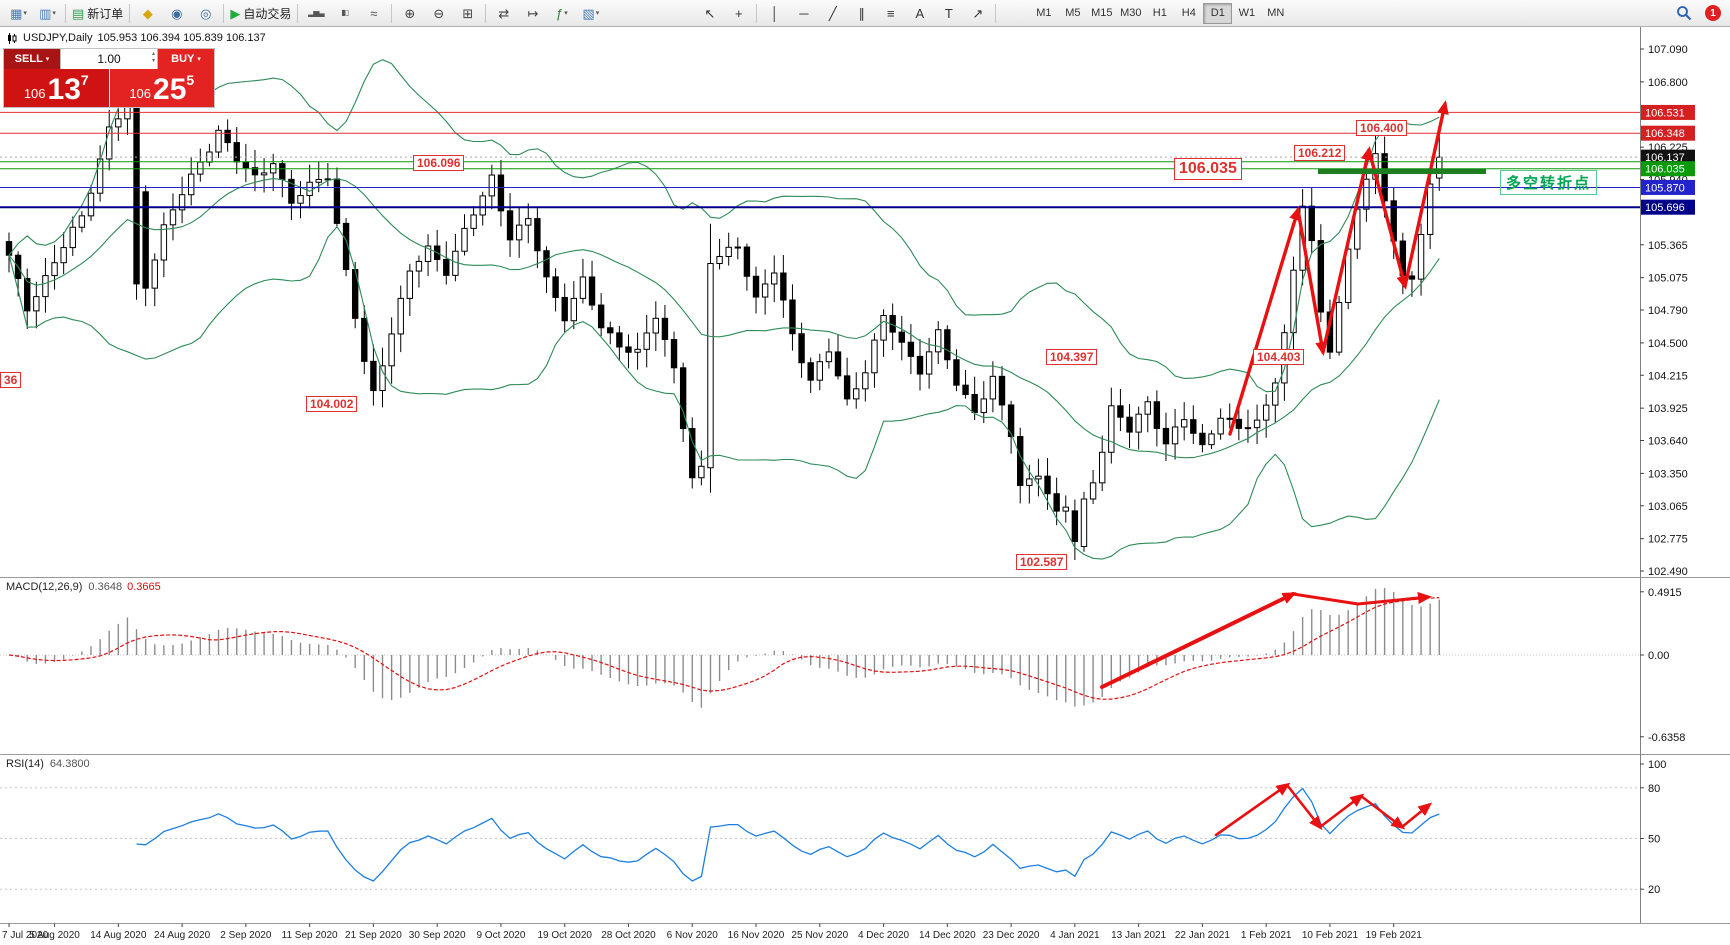  Describe the element at coordinates (176, 13) in the screenshot. I see `market-watch-icon: ◉` at that location.